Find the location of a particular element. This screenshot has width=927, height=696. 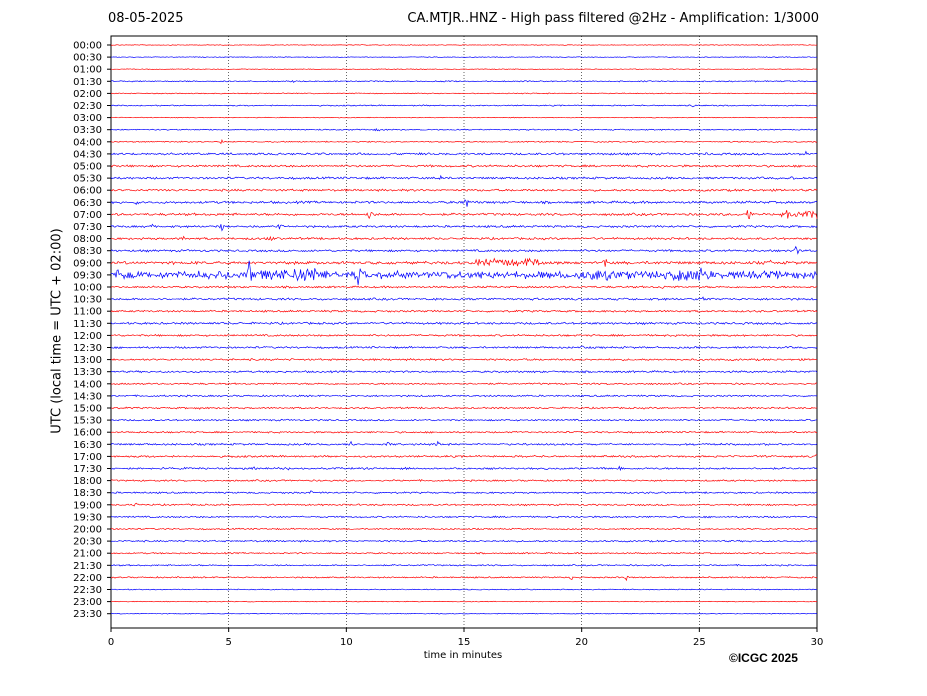

date-label: 08-05-2025 is located at coordinates (146, 18).